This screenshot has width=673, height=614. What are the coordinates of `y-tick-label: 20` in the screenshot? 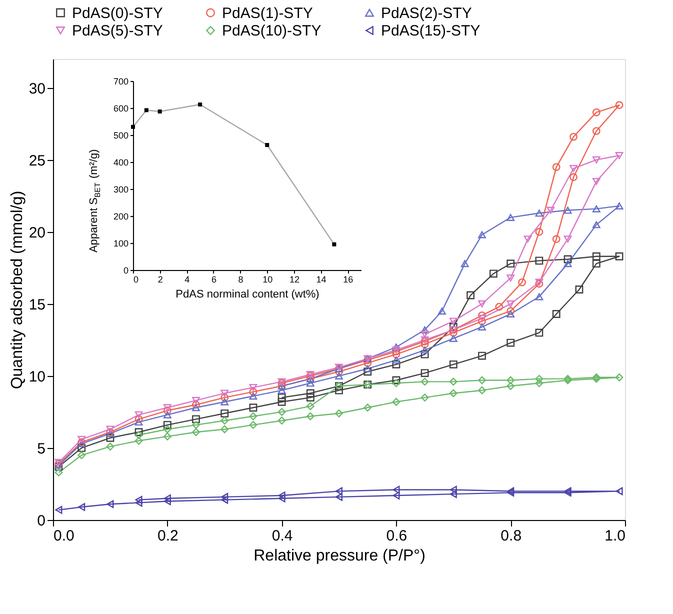 It's located at (37, 233).